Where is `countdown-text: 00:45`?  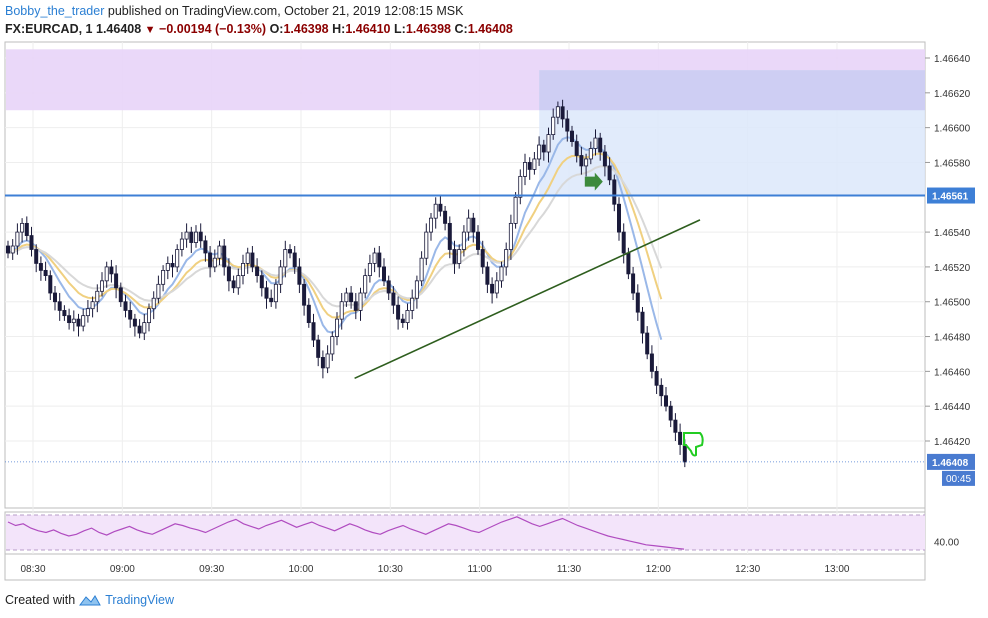 countdown-text: 00:45 is located at coordinates (958, 479).